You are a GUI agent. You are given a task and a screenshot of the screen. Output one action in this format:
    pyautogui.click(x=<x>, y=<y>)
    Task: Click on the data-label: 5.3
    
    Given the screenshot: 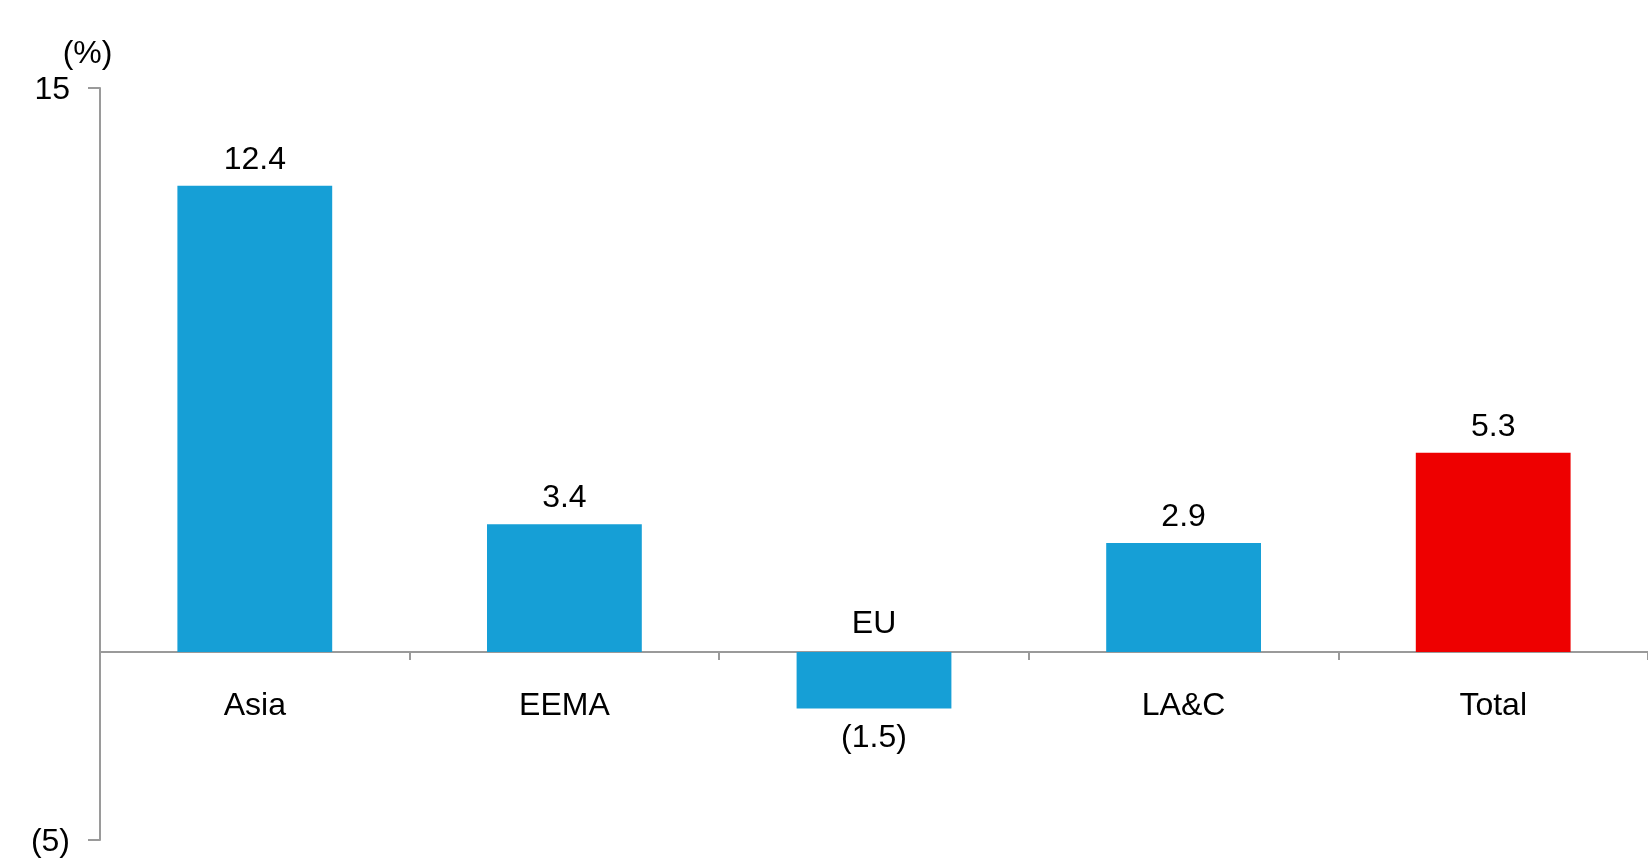 What is the action you would take?
    pyautogui.click(x=1493, y=424)
    